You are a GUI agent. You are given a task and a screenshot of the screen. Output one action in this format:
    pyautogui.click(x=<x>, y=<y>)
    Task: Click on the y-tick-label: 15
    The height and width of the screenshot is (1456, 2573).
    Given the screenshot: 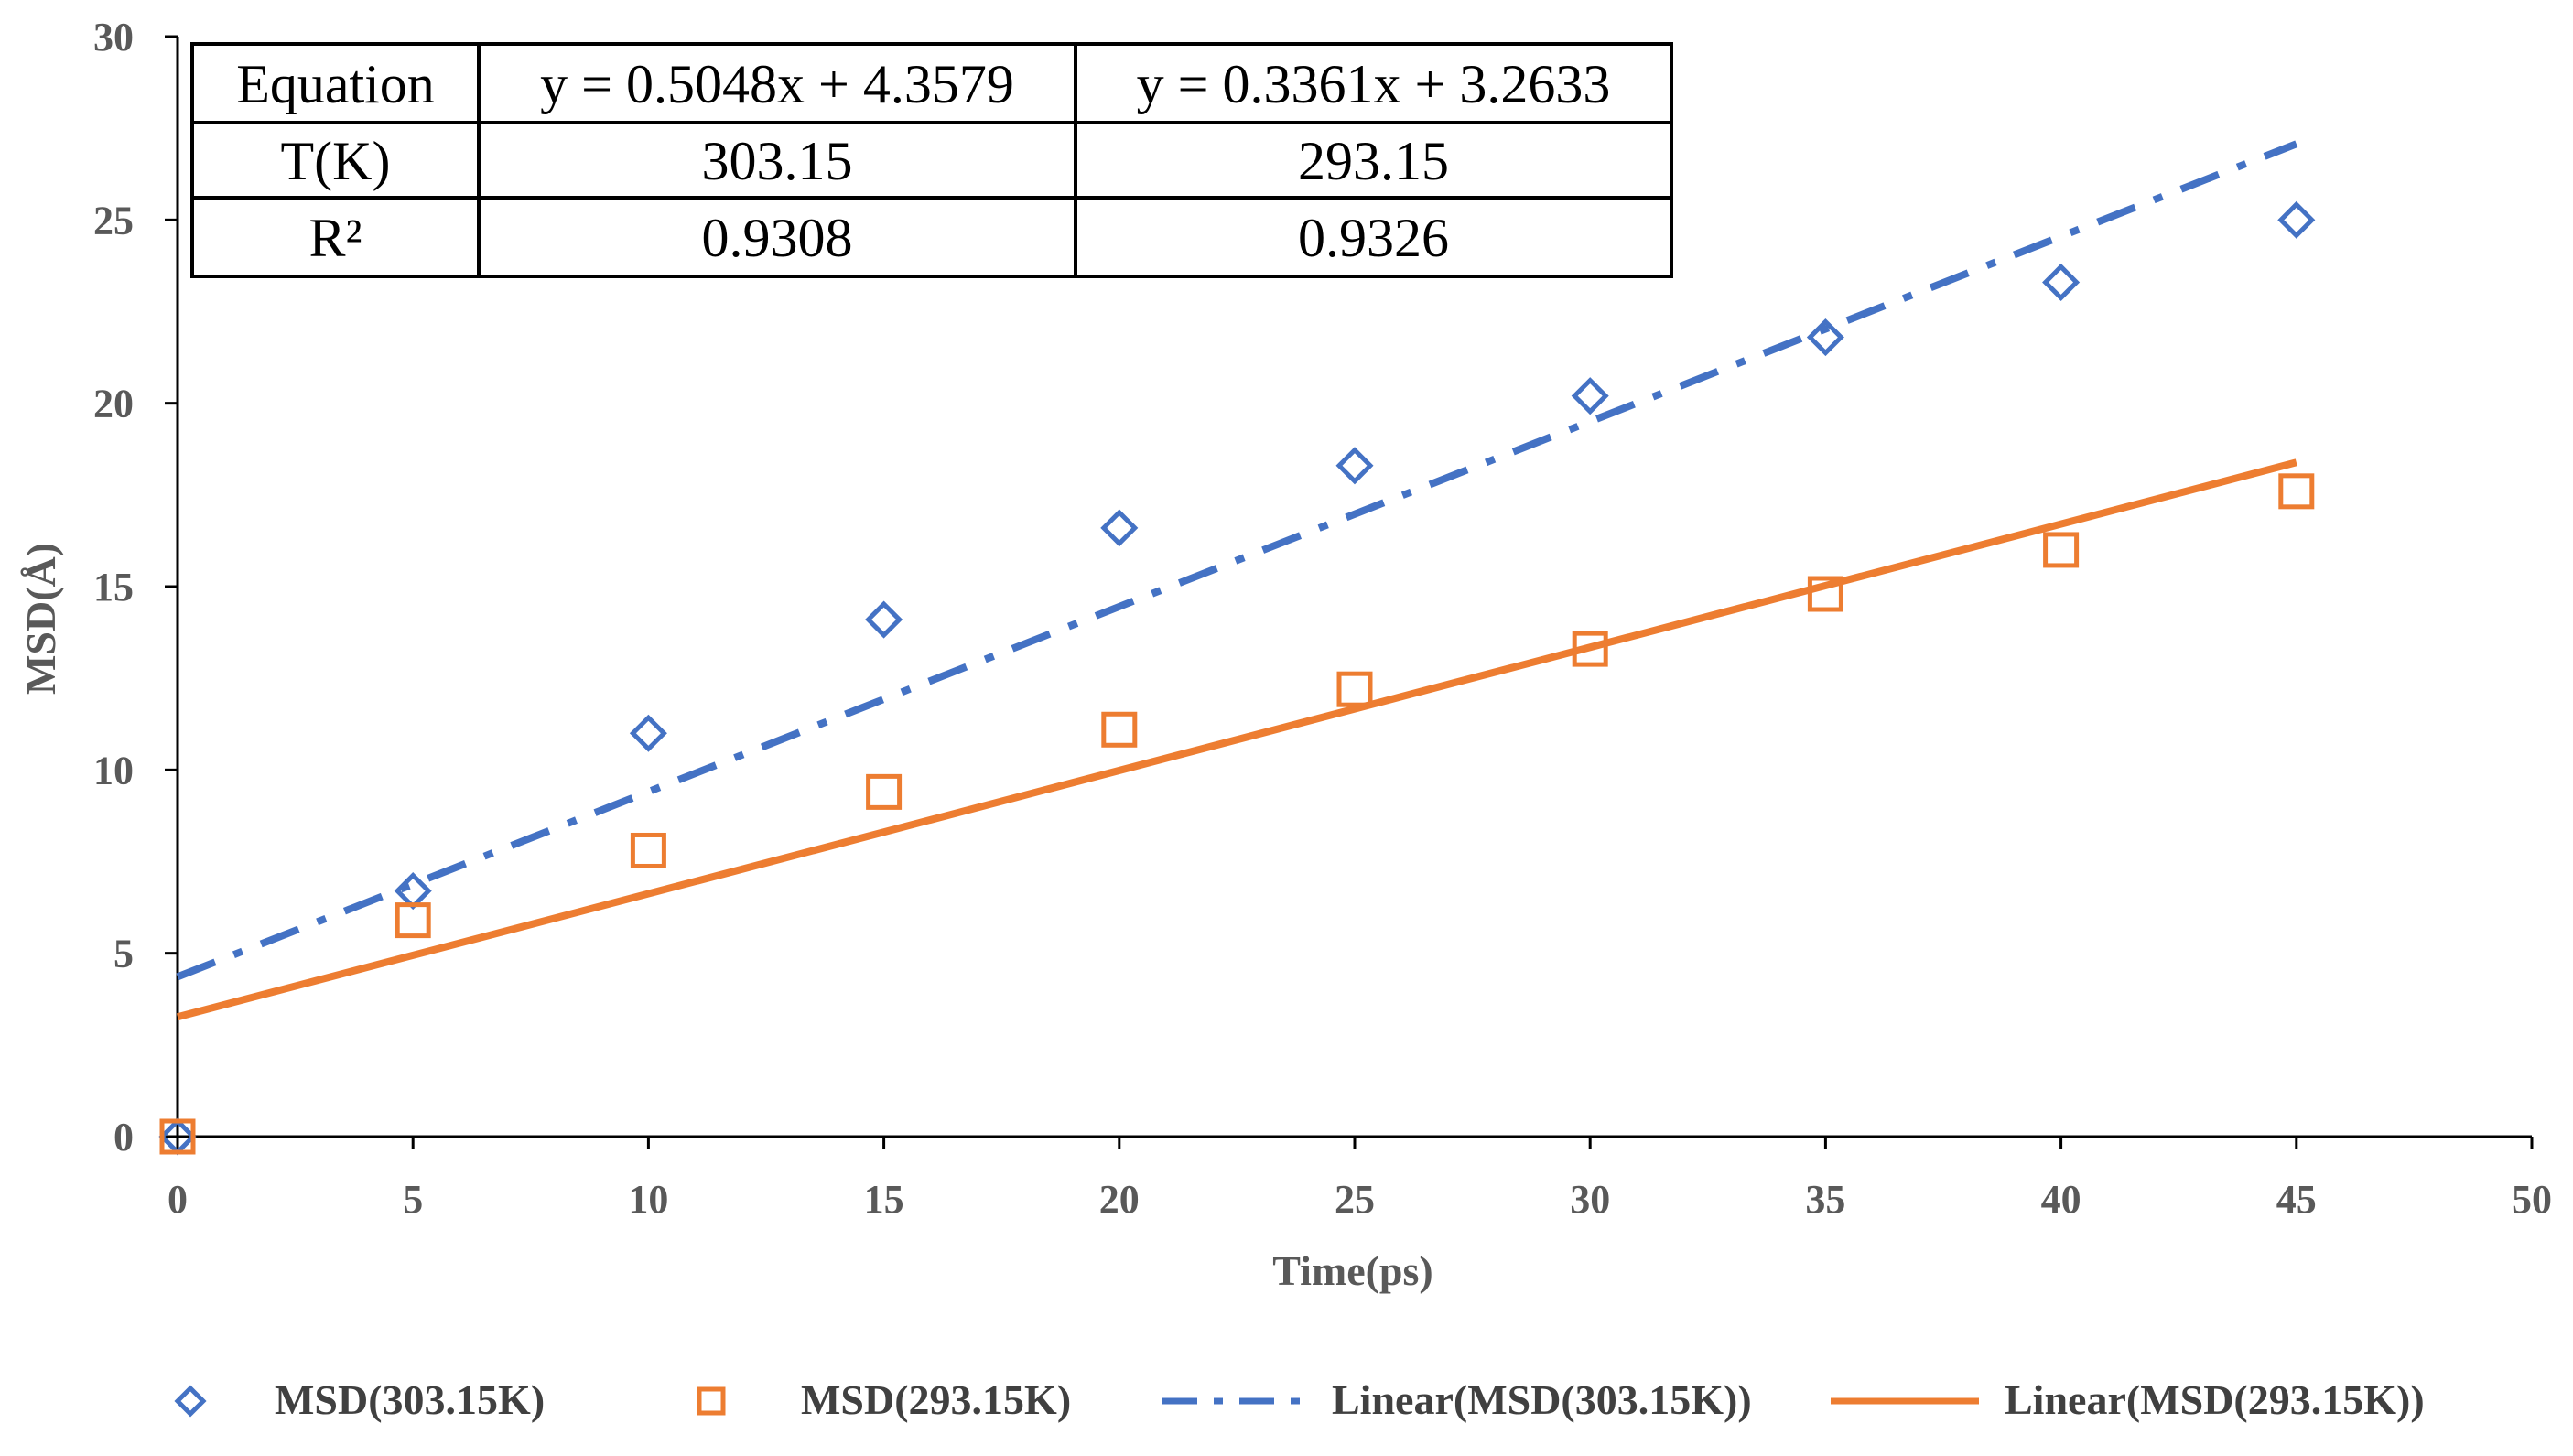 What is the action you would take?
    pyautogui.click(x=113, y=587)
    